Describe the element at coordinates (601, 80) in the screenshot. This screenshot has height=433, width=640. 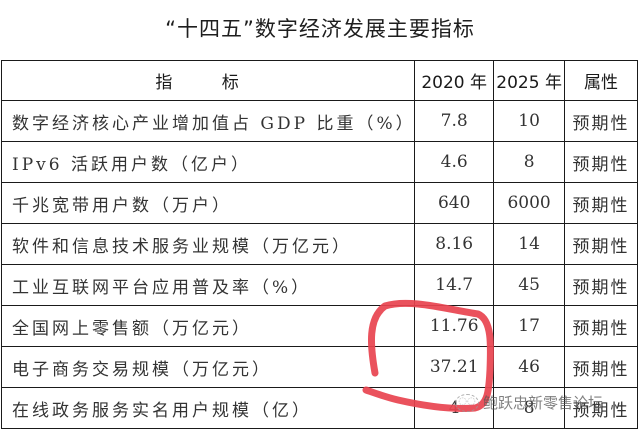
I see `header-attribute: 属性` at that location.